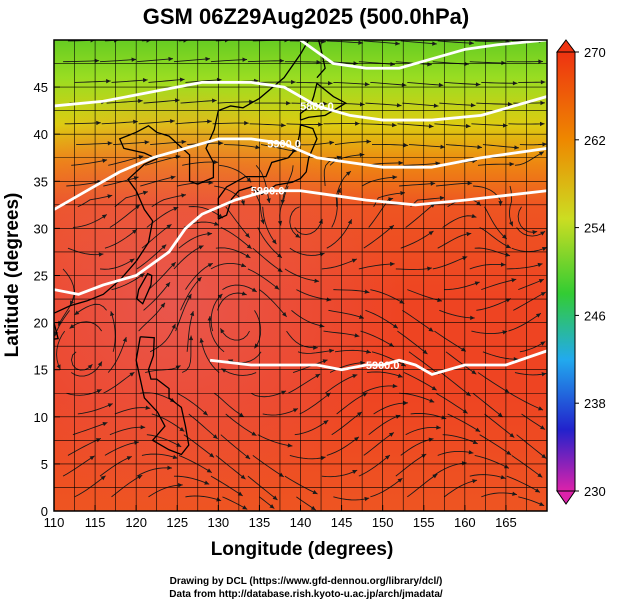 The width and height of the screenshot is (619, 610). What do you see at coordinates (41, 370) in the screenshot?
I see `y-tick-label: 15` at bounding box center [41, 370].